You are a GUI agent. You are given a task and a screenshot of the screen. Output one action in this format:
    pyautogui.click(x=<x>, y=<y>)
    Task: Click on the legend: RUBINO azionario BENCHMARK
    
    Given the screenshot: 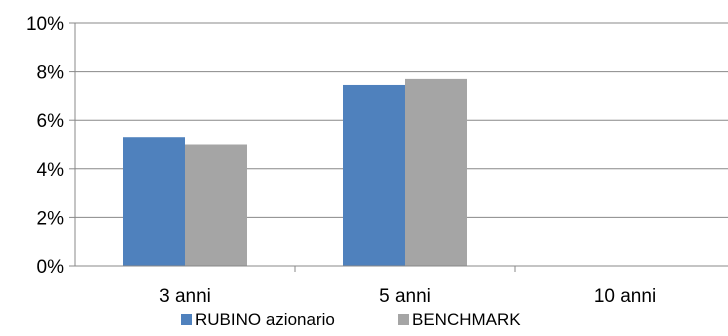 What is the action you would take?
    pyautogui.click(x=351, y=319)
    